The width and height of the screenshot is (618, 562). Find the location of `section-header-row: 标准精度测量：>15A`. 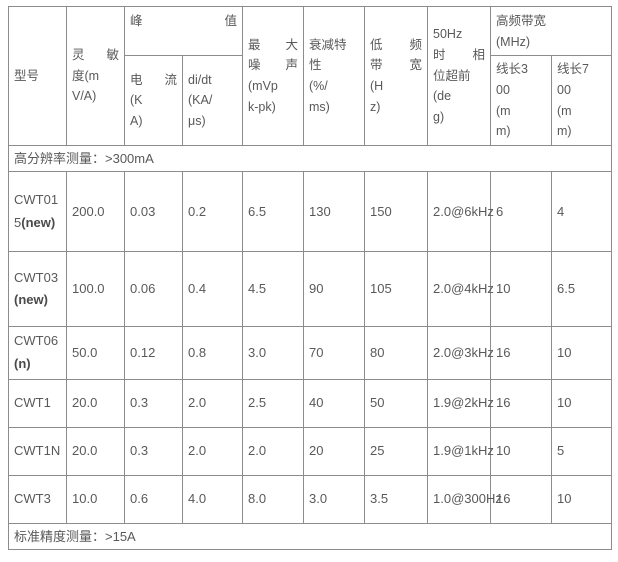

section-header-row: 标准精度测量：>15A is located at coordinates (310, 536).